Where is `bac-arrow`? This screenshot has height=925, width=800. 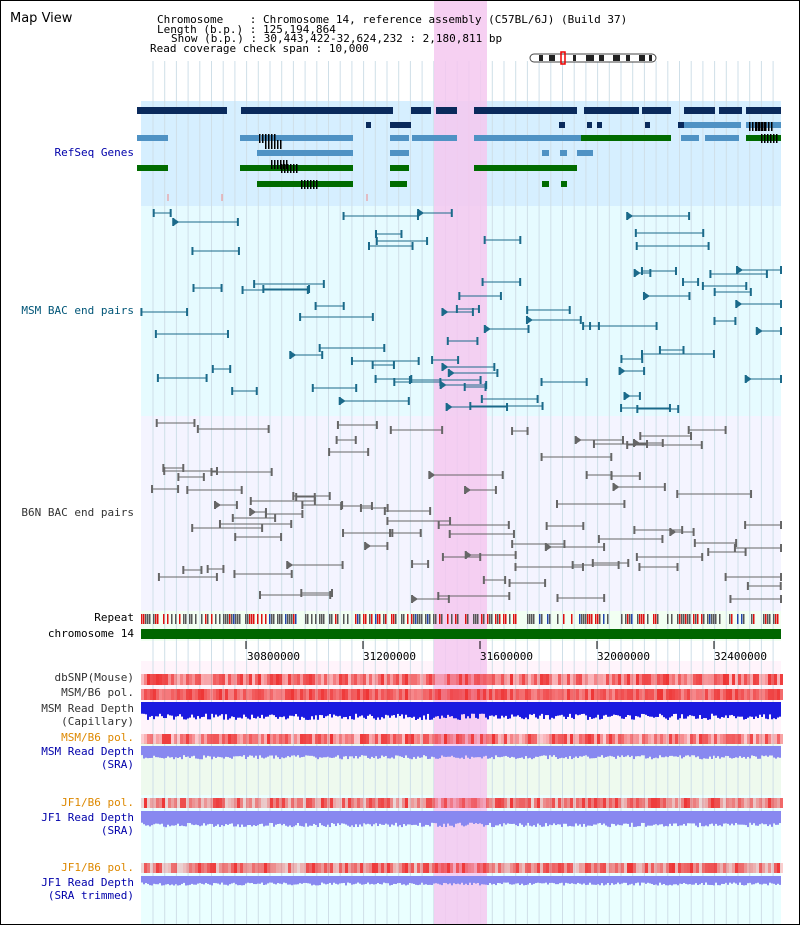
bac-arrow is located at coordinates (415, 599).